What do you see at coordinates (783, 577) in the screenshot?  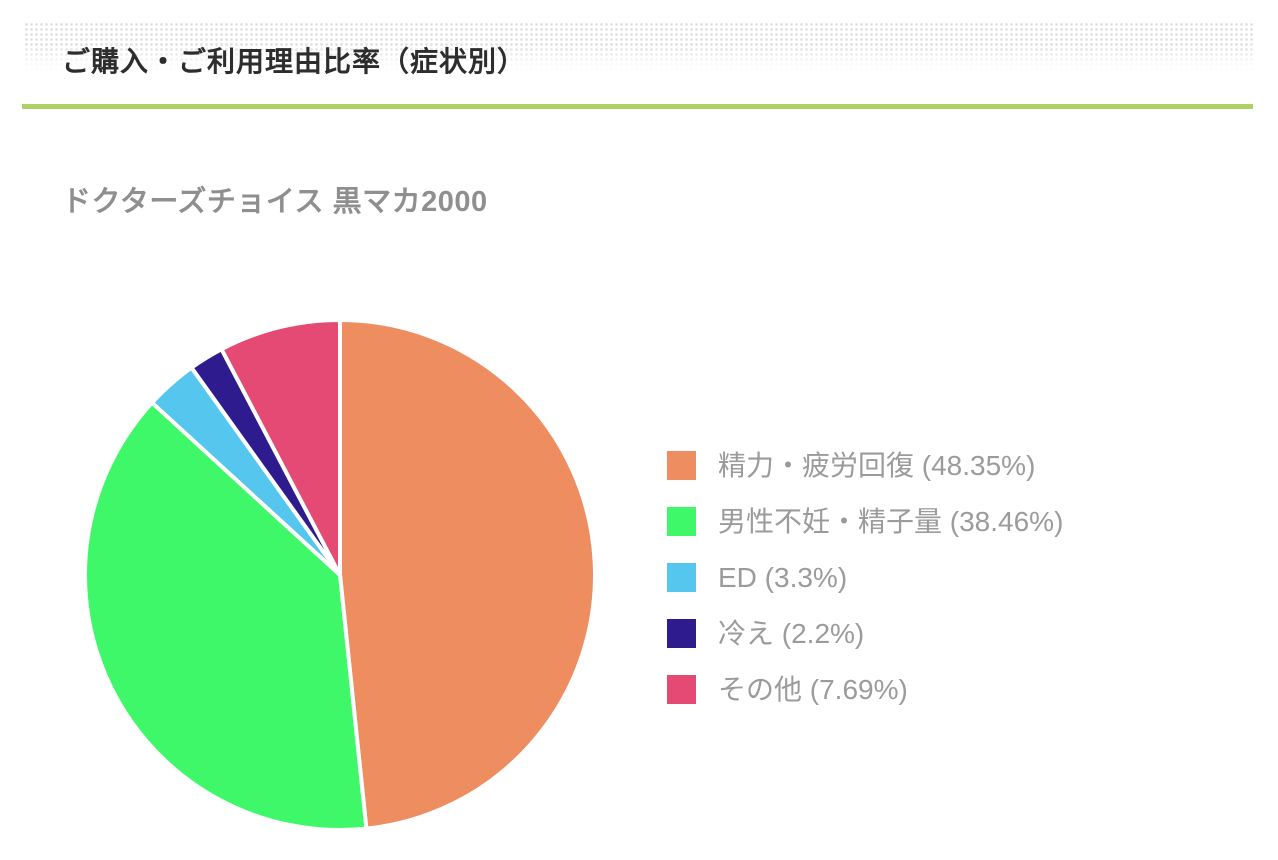 I see `legend-item-label: ED (3.3%)` at bounding box center [783, 577].